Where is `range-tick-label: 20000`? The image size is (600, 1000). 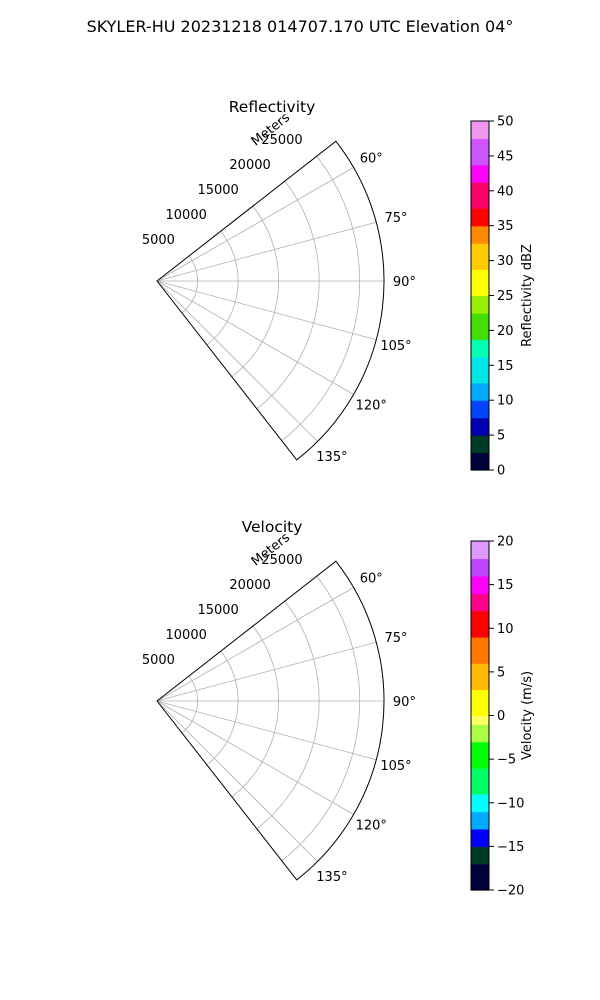 range-tick-label: 20000 is located at coordinates (249, 165).